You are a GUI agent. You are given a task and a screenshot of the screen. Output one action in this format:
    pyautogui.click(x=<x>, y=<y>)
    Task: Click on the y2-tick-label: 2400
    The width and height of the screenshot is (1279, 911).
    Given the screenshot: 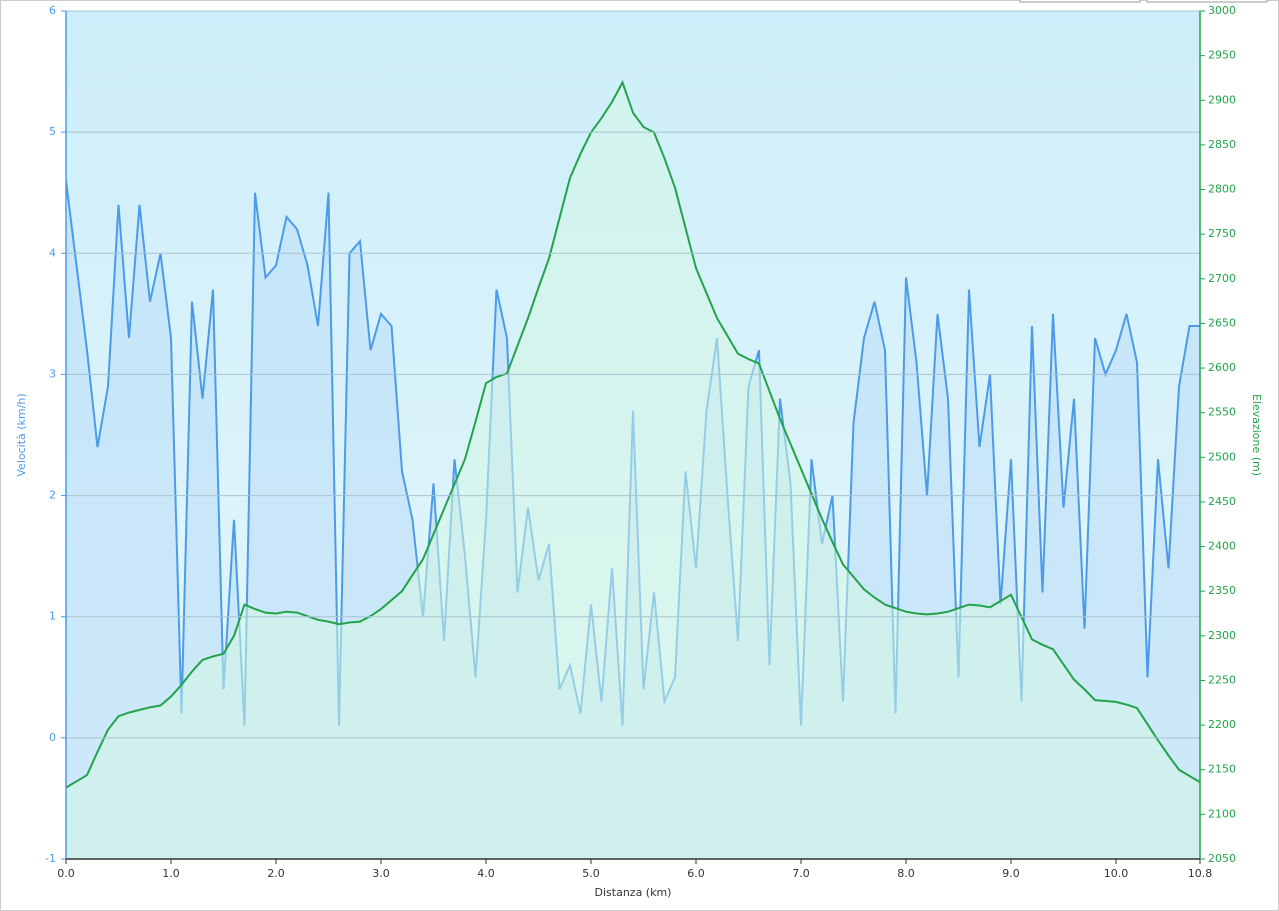 What is the action you would take?
    pyautogui.click(x=1222, y=546)
    